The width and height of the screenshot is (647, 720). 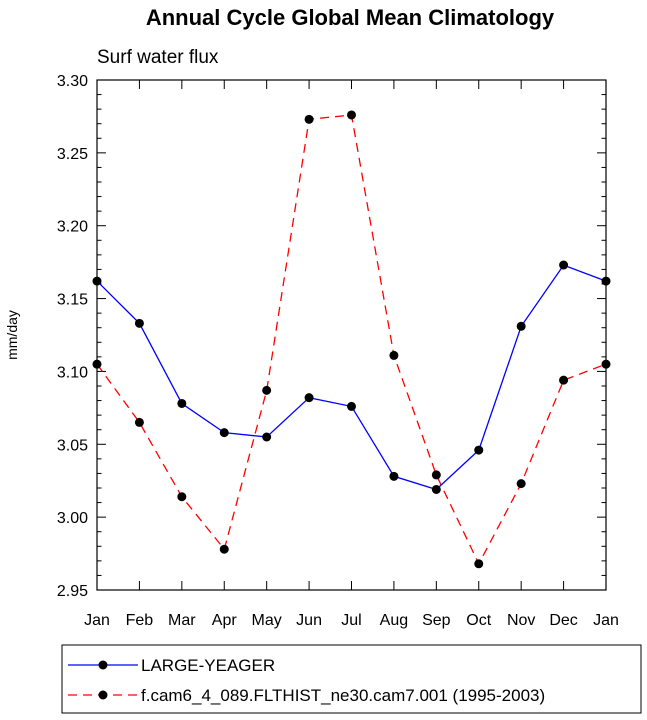 What do you see at coordinates (394, 620) in the screenshot?
I see `x-tick-label: Aug` at bounding box center [394, 620].